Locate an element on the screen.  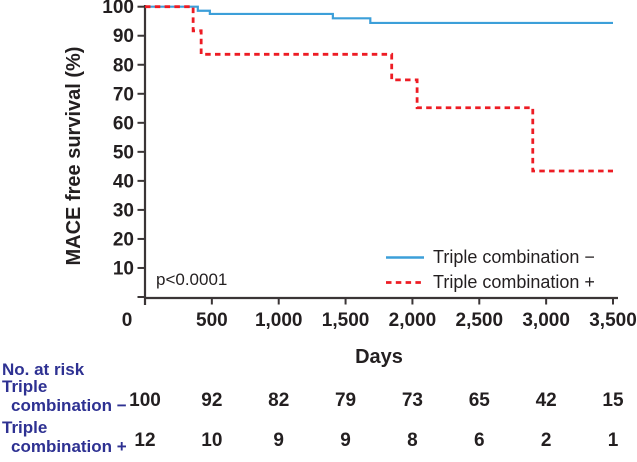
risk-count: 42 is located at coordinates (546, 400).